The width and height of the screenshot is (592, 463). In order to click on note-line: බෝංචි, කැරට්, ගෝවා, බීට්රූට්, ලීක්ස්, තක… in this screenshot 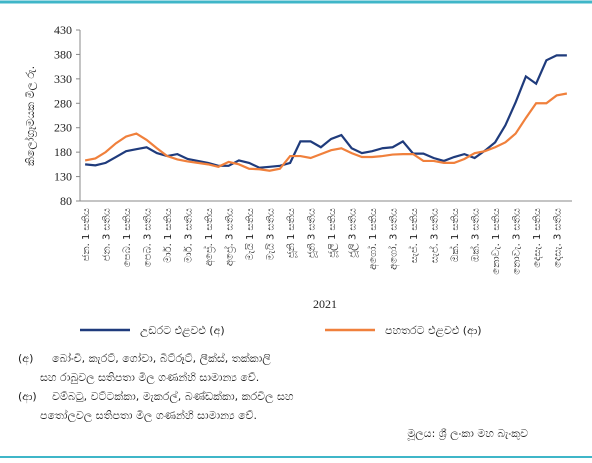, I will do `click(161, 358)`.